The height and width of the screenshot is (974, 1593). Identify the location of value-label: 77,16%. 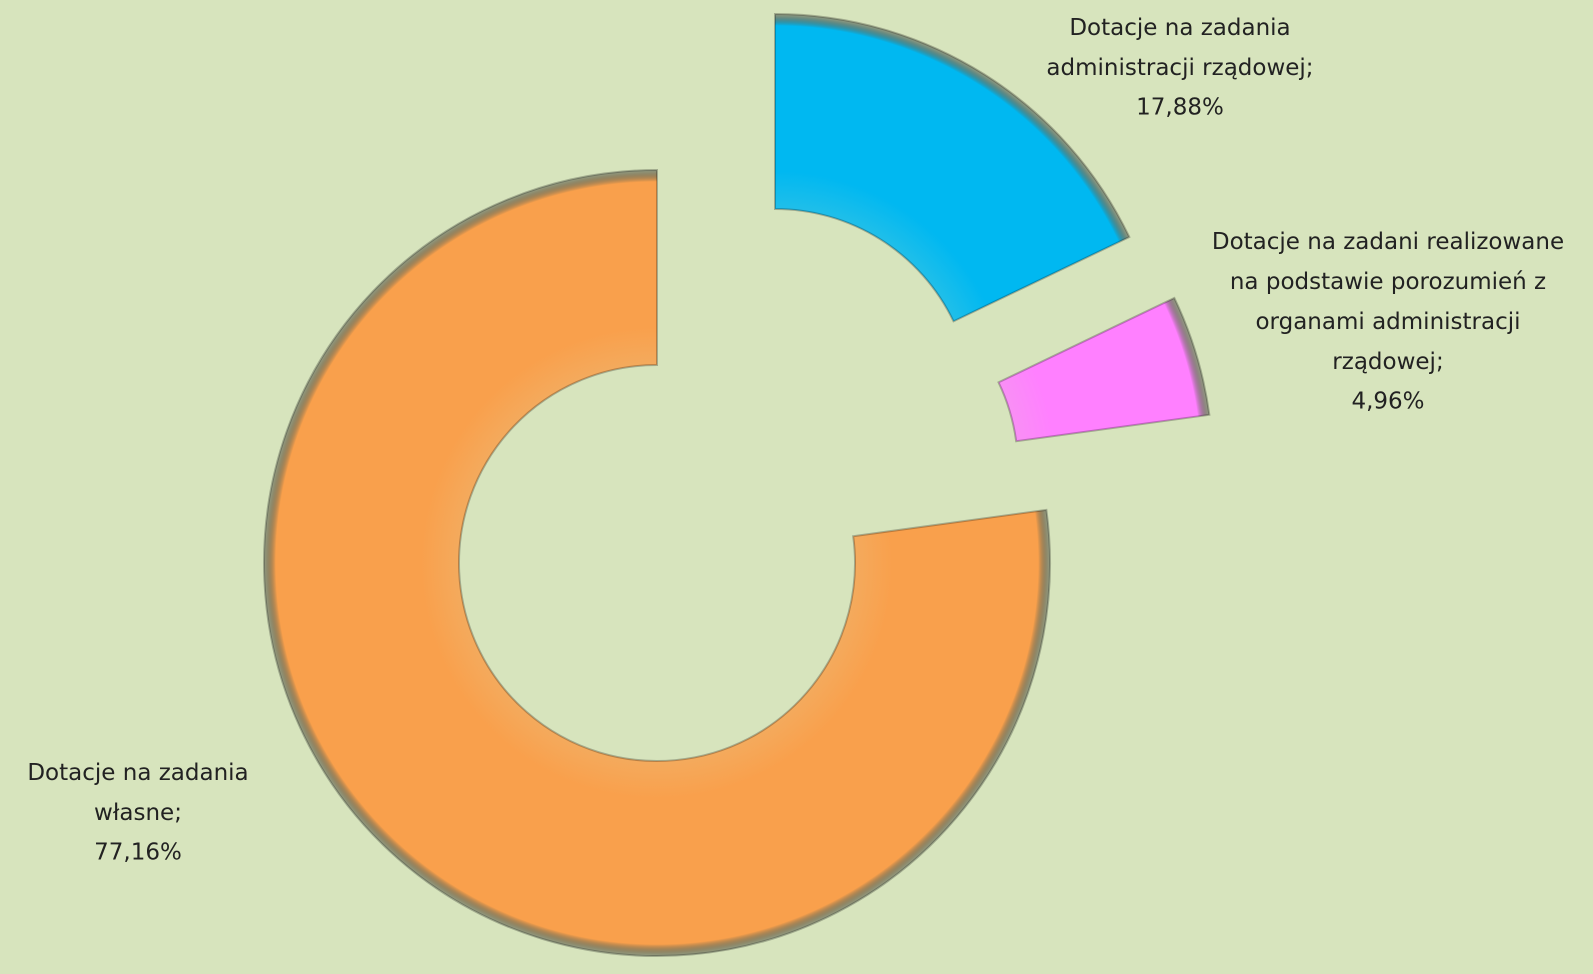
(138, 853).